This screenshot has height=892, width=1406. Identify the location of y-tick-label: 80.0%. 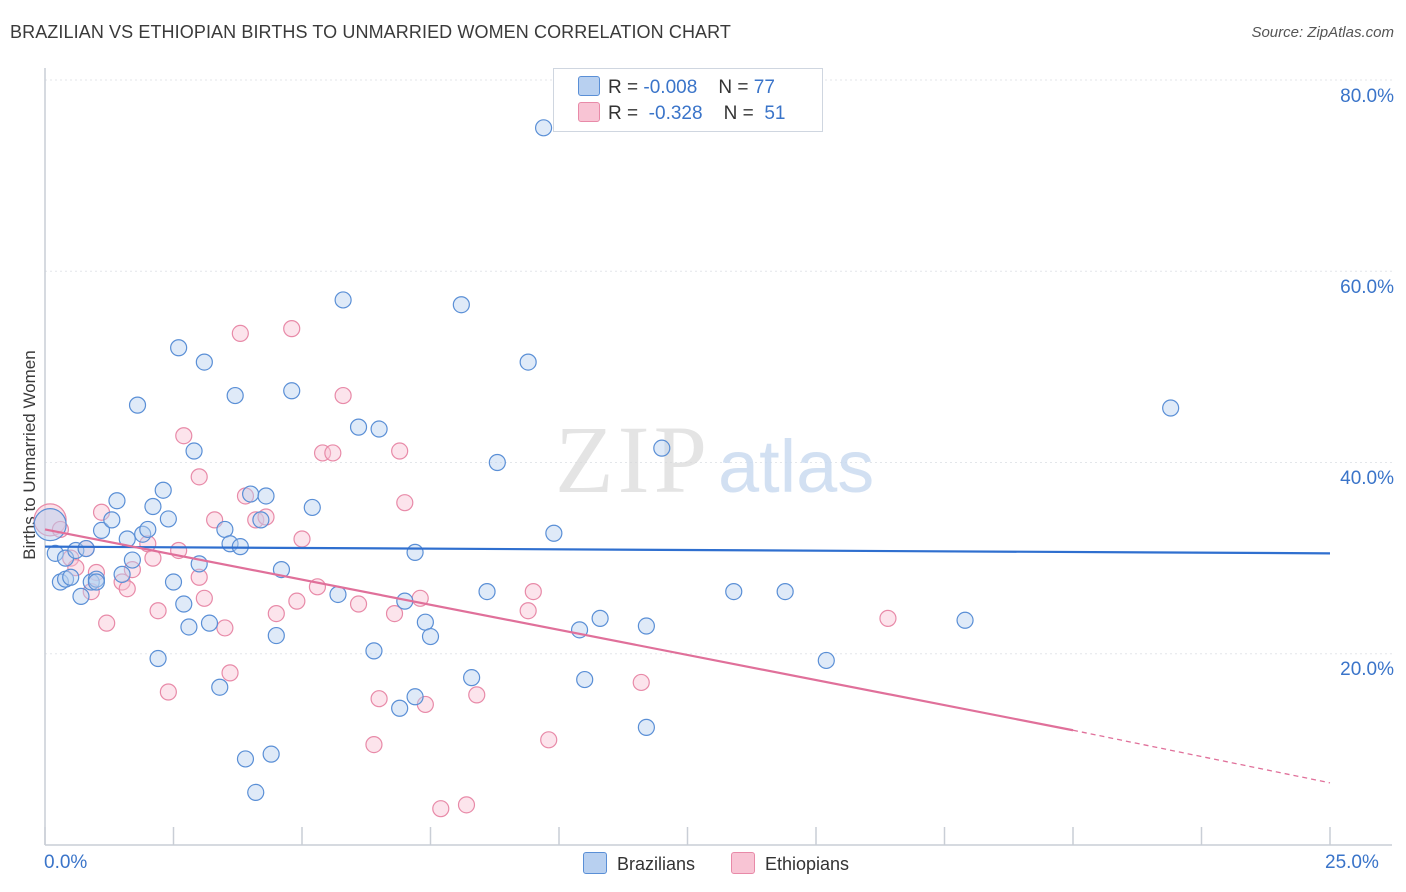
(1367, 96).